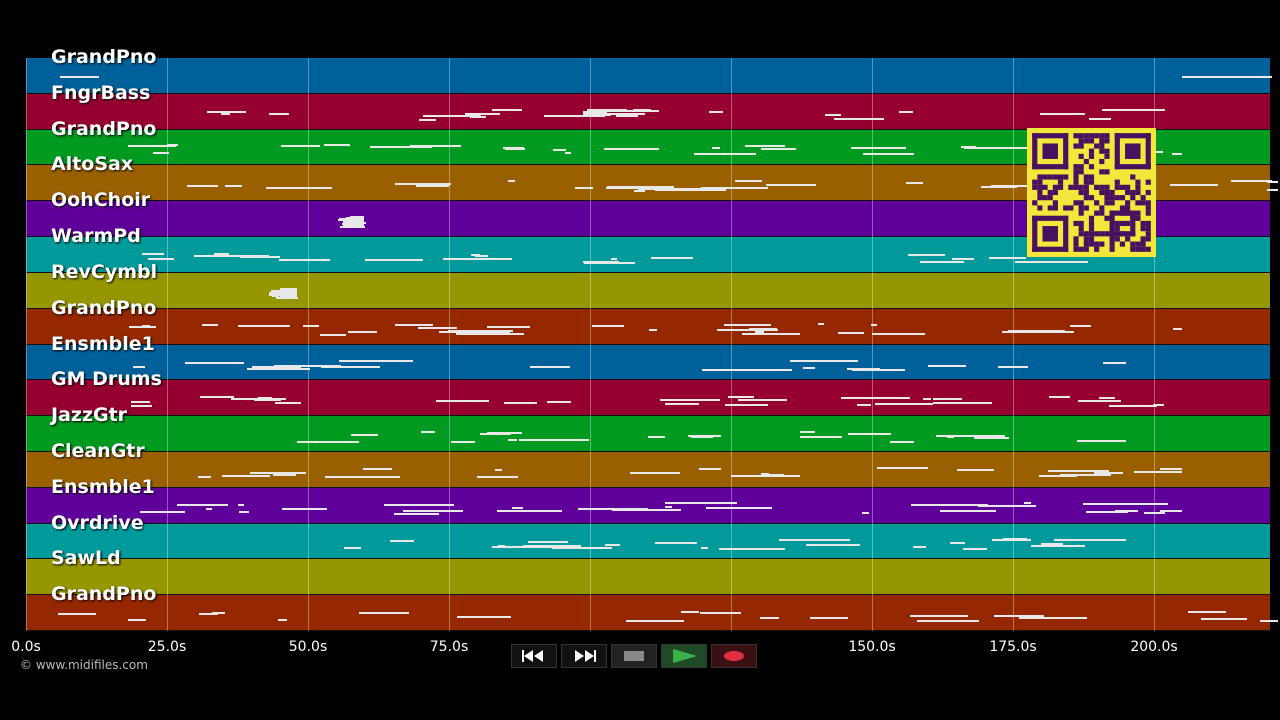 This screenshot has width=1280, height=720. I want to click on play-button, so click(684, 656).